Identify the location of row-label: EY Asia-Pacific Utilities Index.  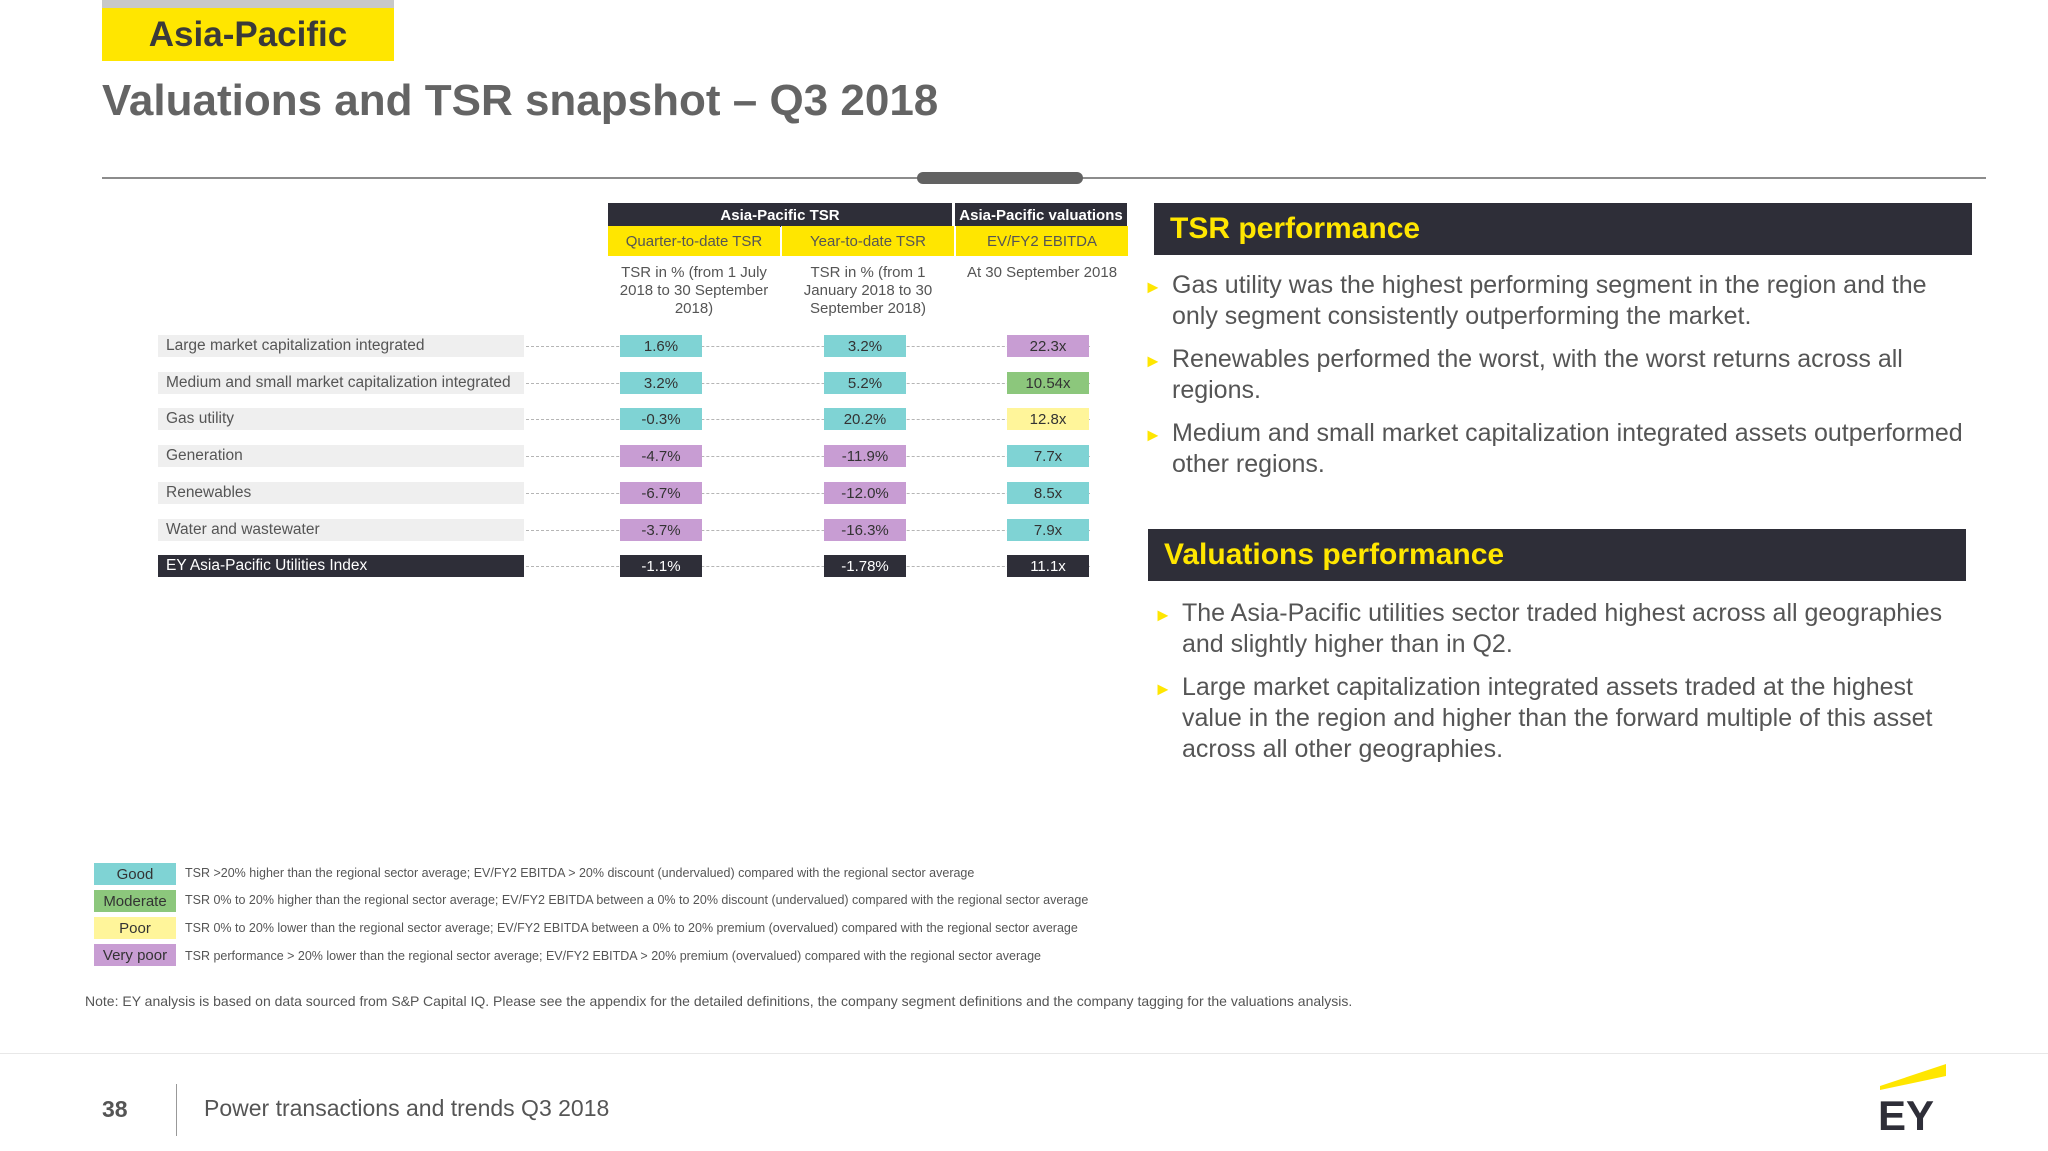
(341, 566).